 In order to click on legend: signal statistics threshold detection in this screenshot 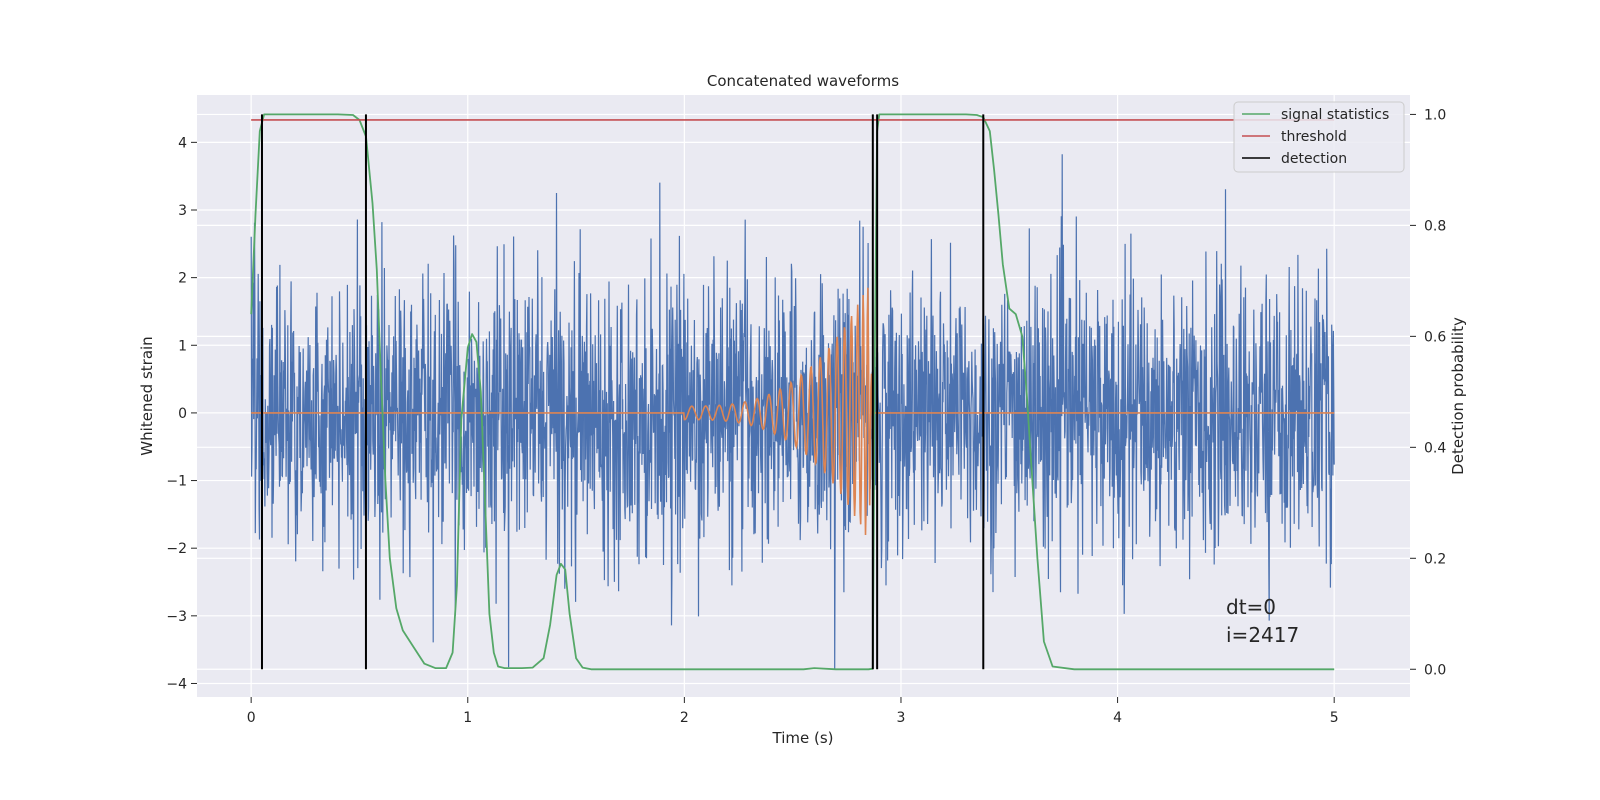, I will do `click(1319, 137)`.